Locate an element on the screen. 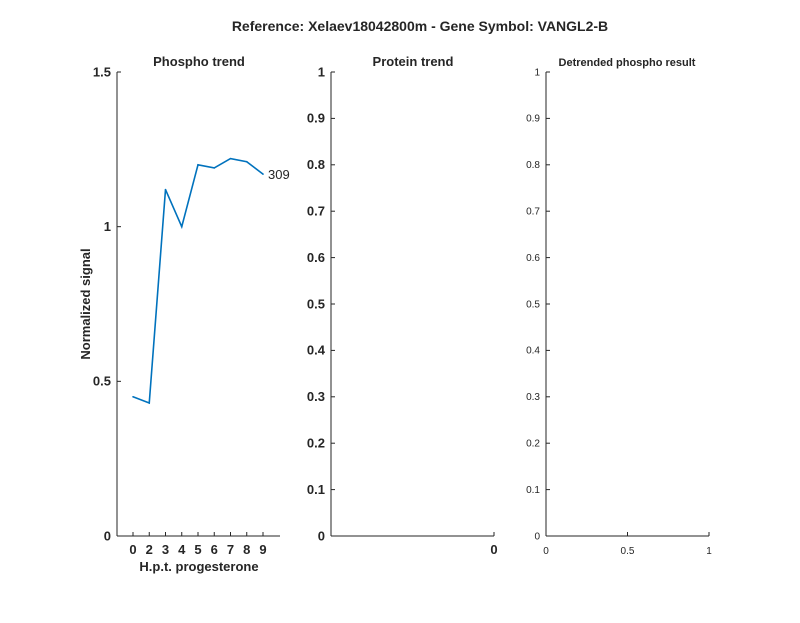 The image size is (800, 623). panel-title-phospho: Phospho trend is located at coordinates (199, 61).